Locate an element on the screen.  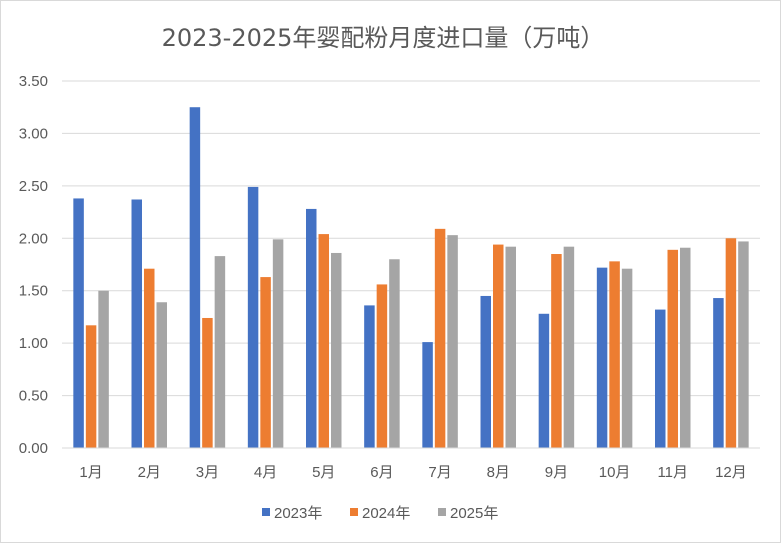
bar-2025年-4月 is located at coordinates (278, 343).